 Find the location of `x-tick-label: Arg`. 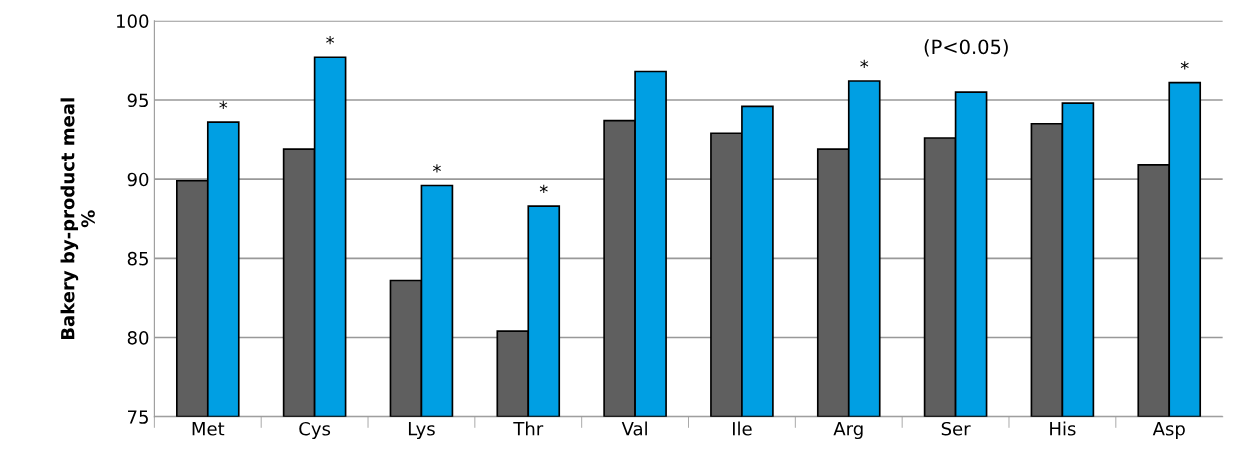

x-tick-label: Arg is located at coordinates (848, 431).